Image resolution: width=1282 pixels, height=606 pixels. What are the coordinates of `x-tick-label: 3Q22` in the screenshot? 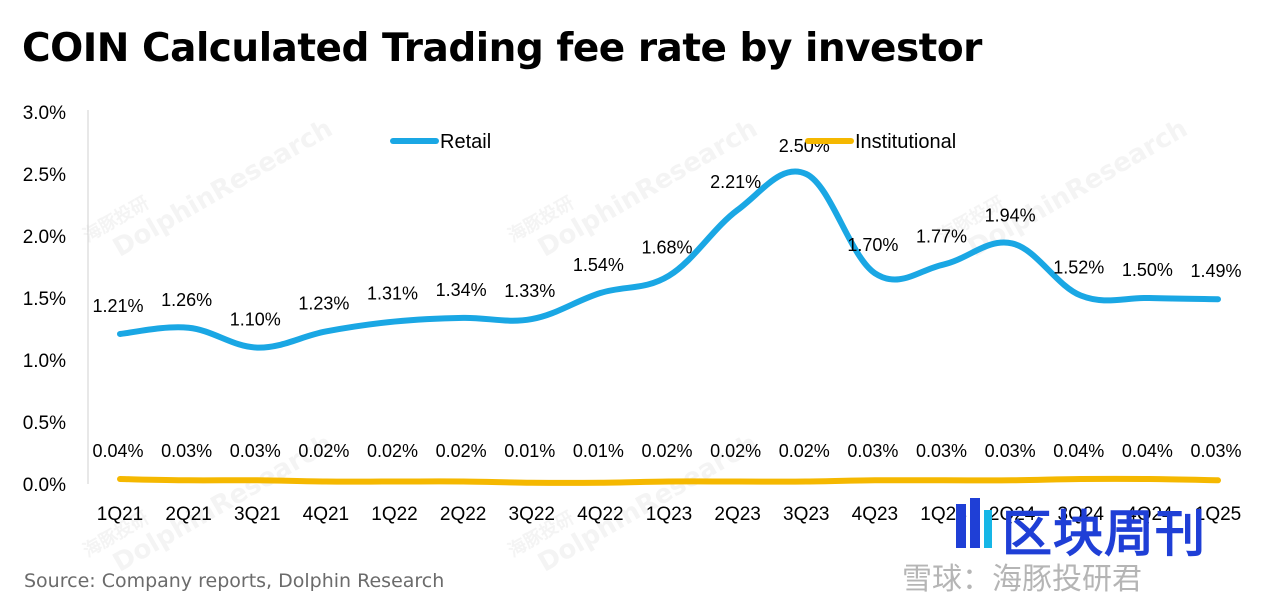 It's located at (532, 514).